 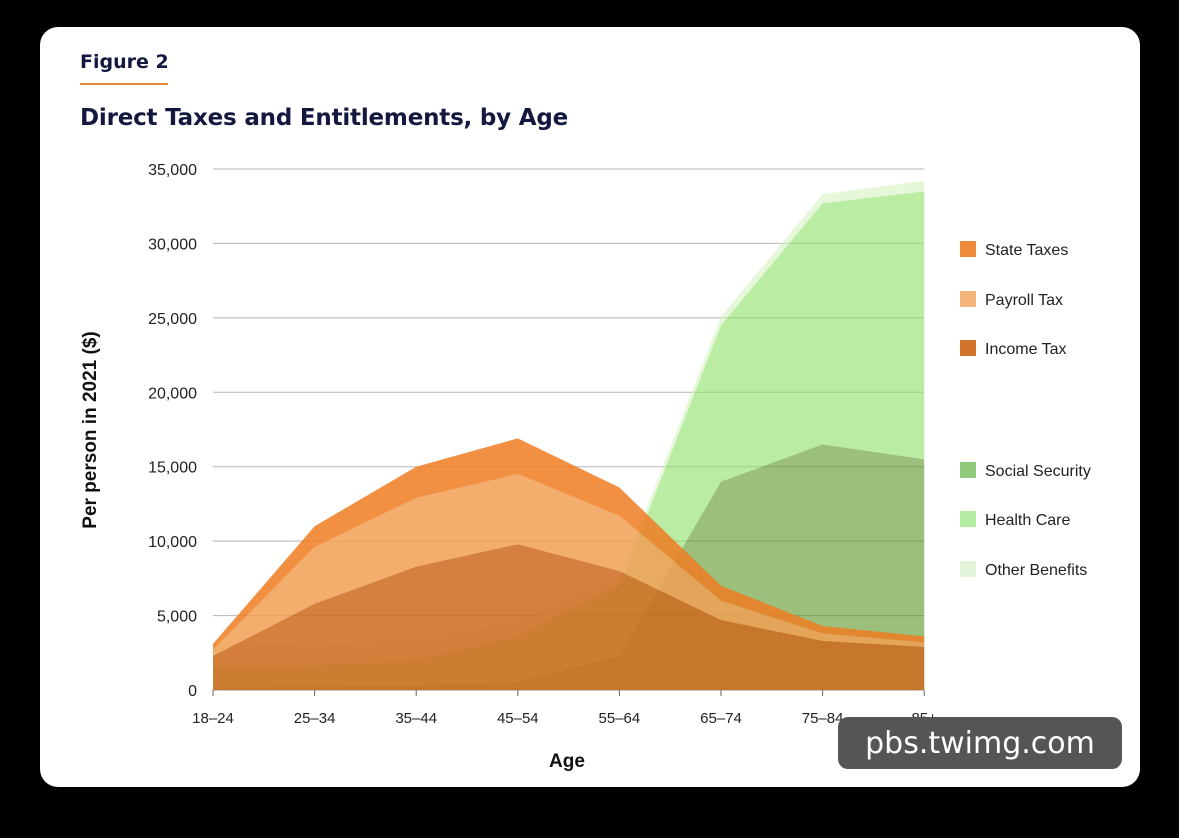 I want to click on x-tick-label: 55–64, so click(x=620, y=718).